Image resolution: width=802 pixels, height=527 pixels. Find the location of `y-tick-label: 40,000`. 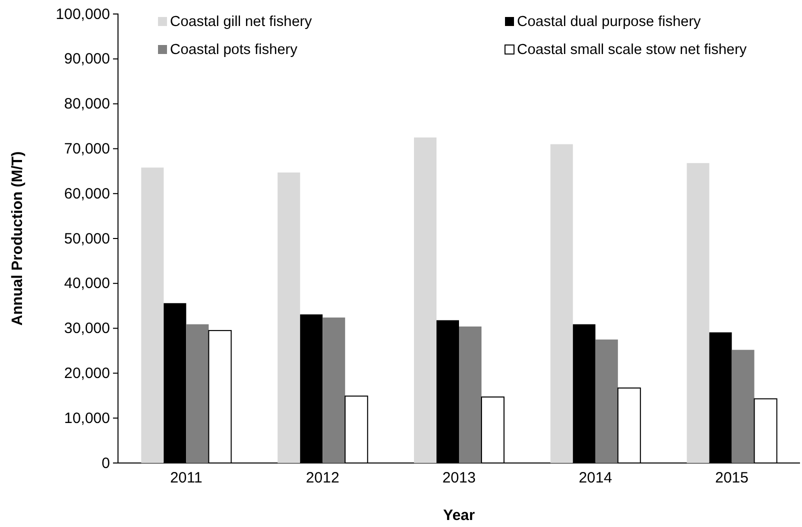

y-tick-label: 40,000 is located at coordinates (87, 283).